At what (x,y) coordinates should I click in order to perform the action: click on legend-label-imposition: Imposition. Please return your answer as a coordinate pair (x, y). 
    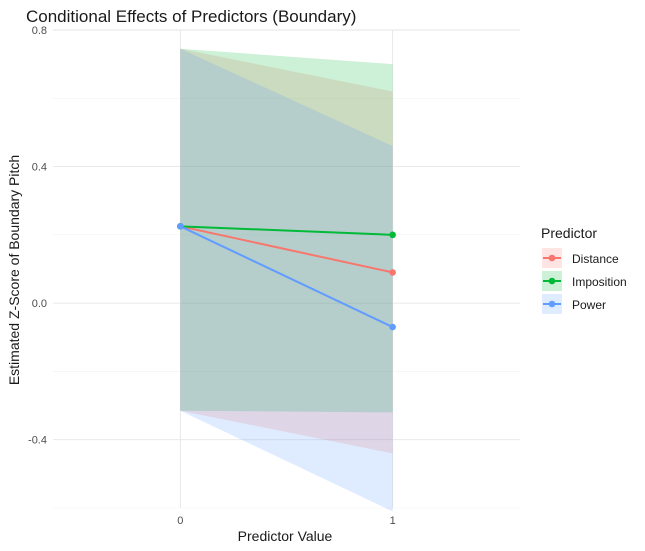
    Looking at the image, I should click on (599, 282).